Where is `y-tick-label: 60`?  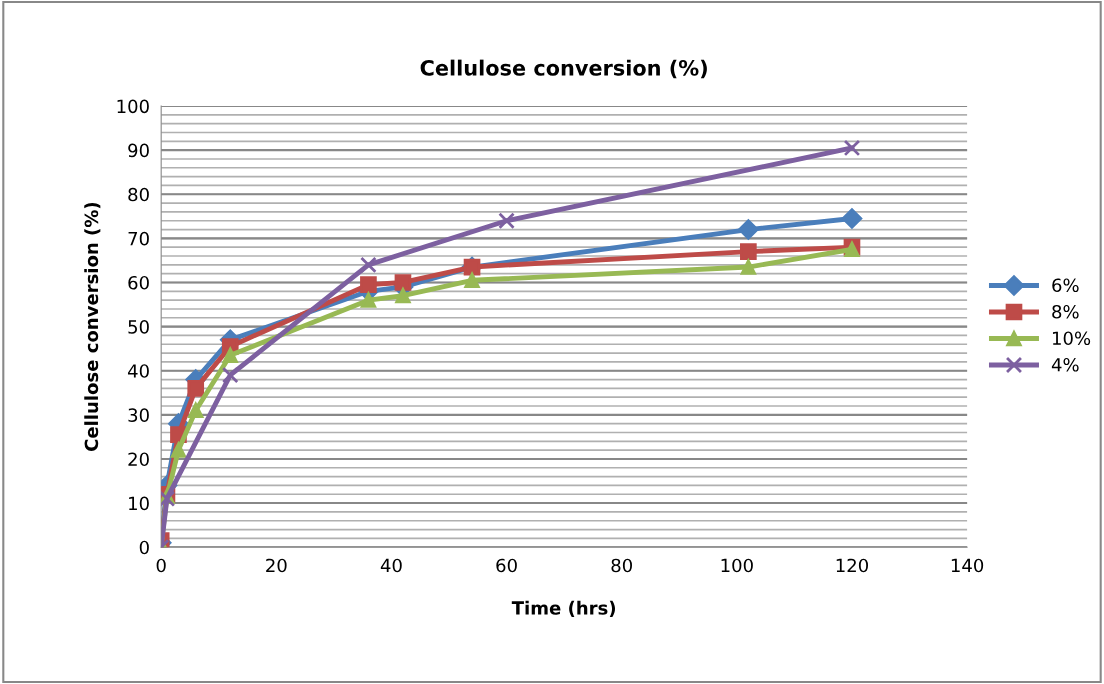 y-tick-label: 60 is located at coordinates (138, 282).